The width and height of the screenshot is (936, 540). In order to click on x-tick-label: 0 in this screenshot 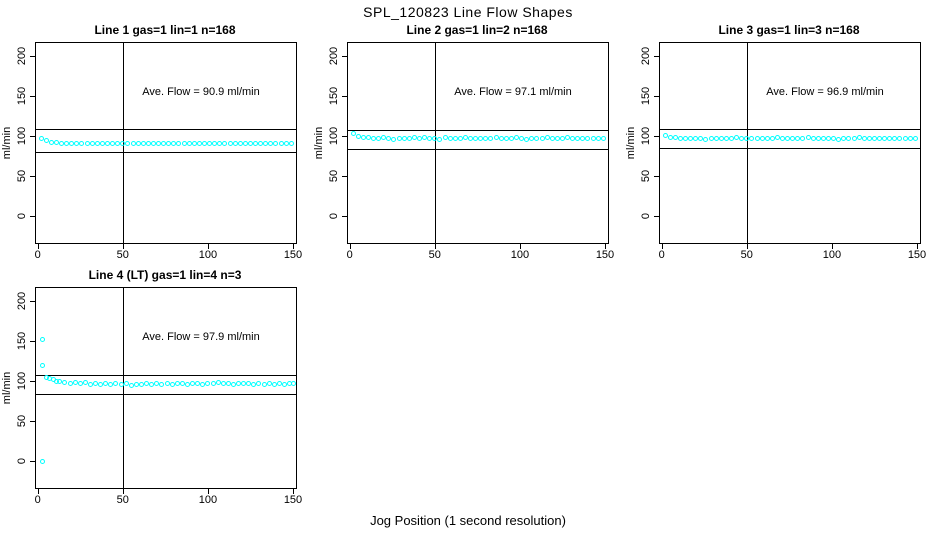, I will do `click(661, 255)`.